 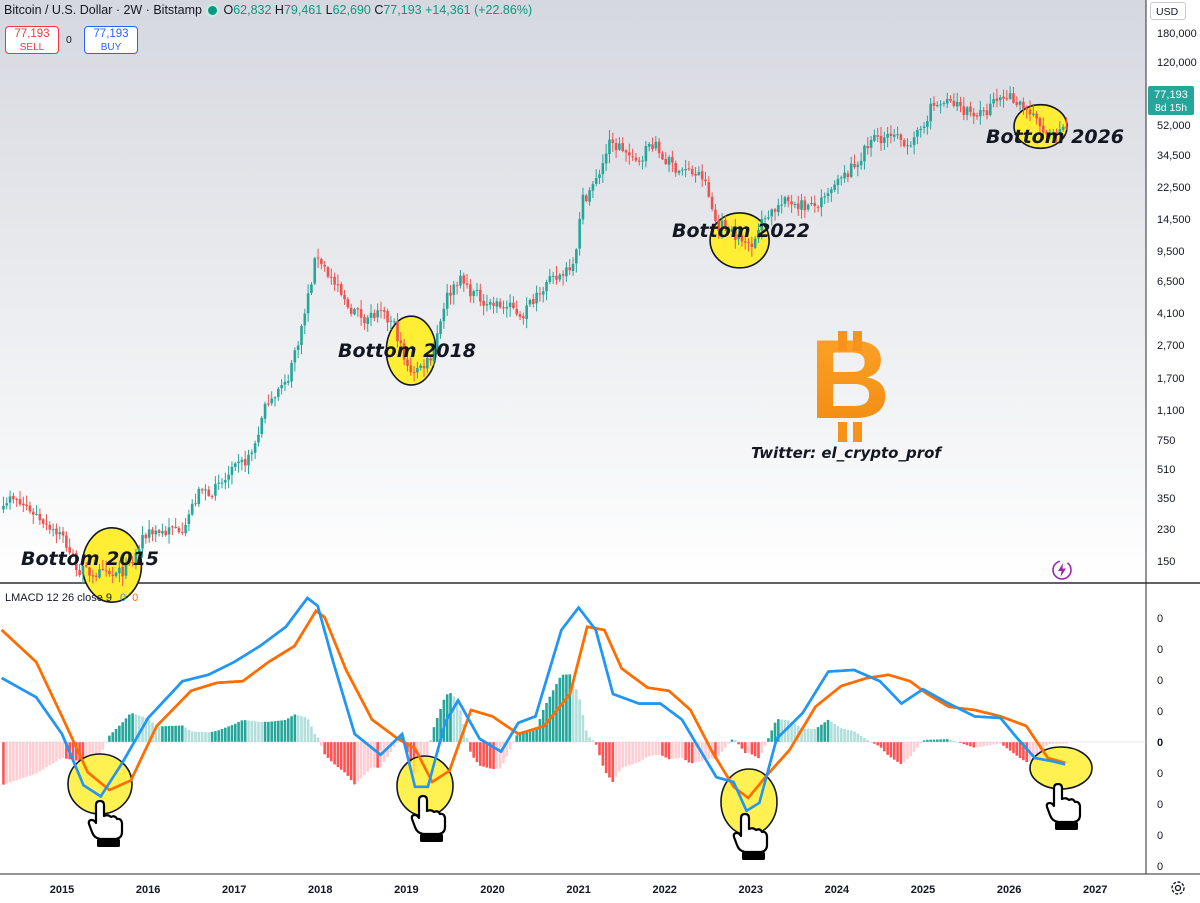 I want to click on currency-selector: USD, so click(x=1168, y=11).